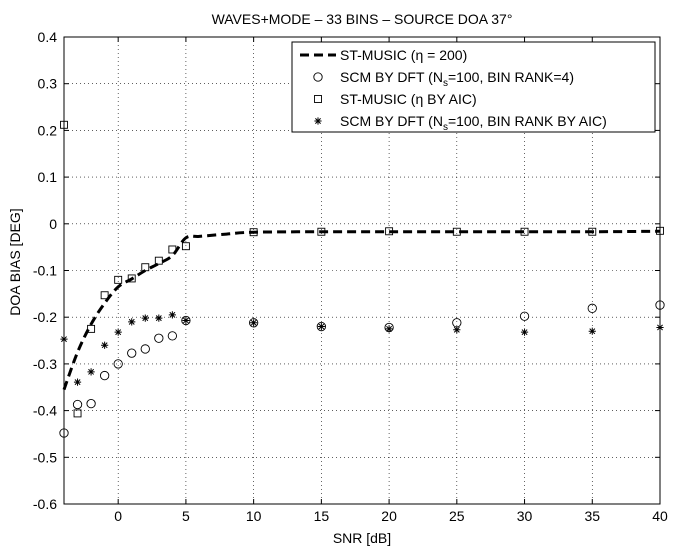  I want to click on legend-entry-3: ST-MUSIC (η BY AIC), so click(395, 99).